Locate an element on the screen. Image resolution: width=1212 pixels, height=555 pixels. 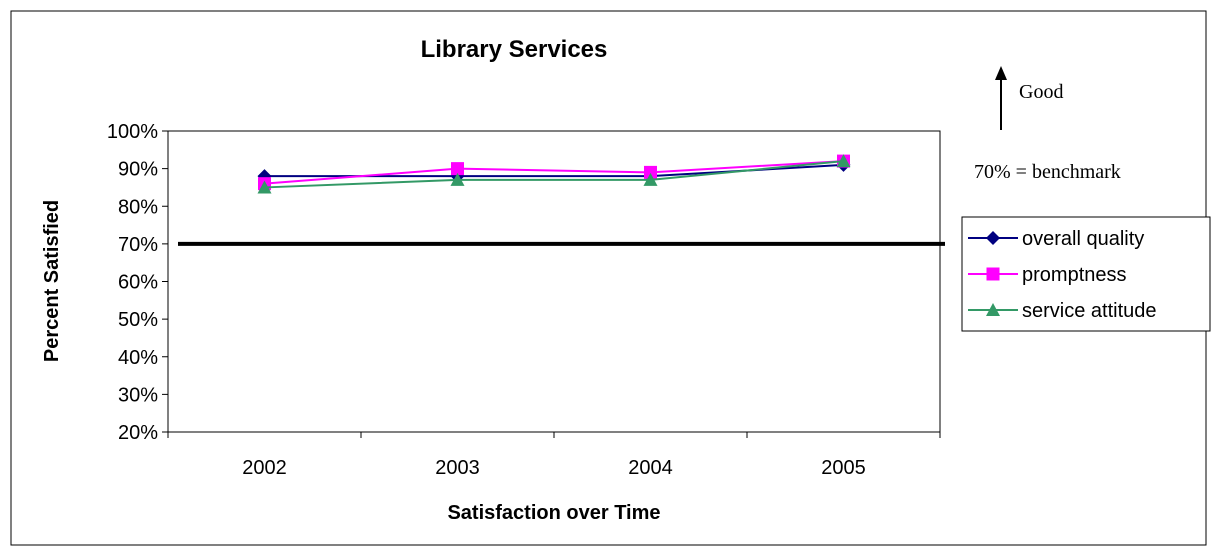
y-tick-label: 60% is located at coordinates (138, 283).